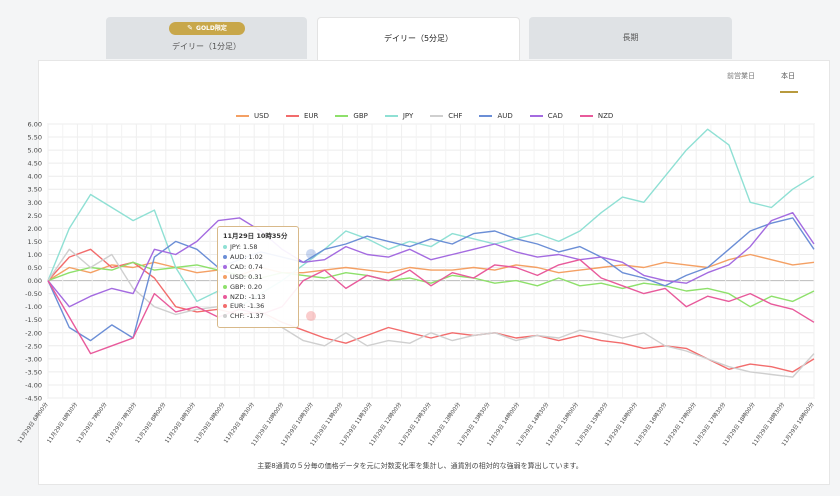 This screenshot has height=496, width=840. I want to click on tooltip-row: JPY: 1.58, so click(258, 248).